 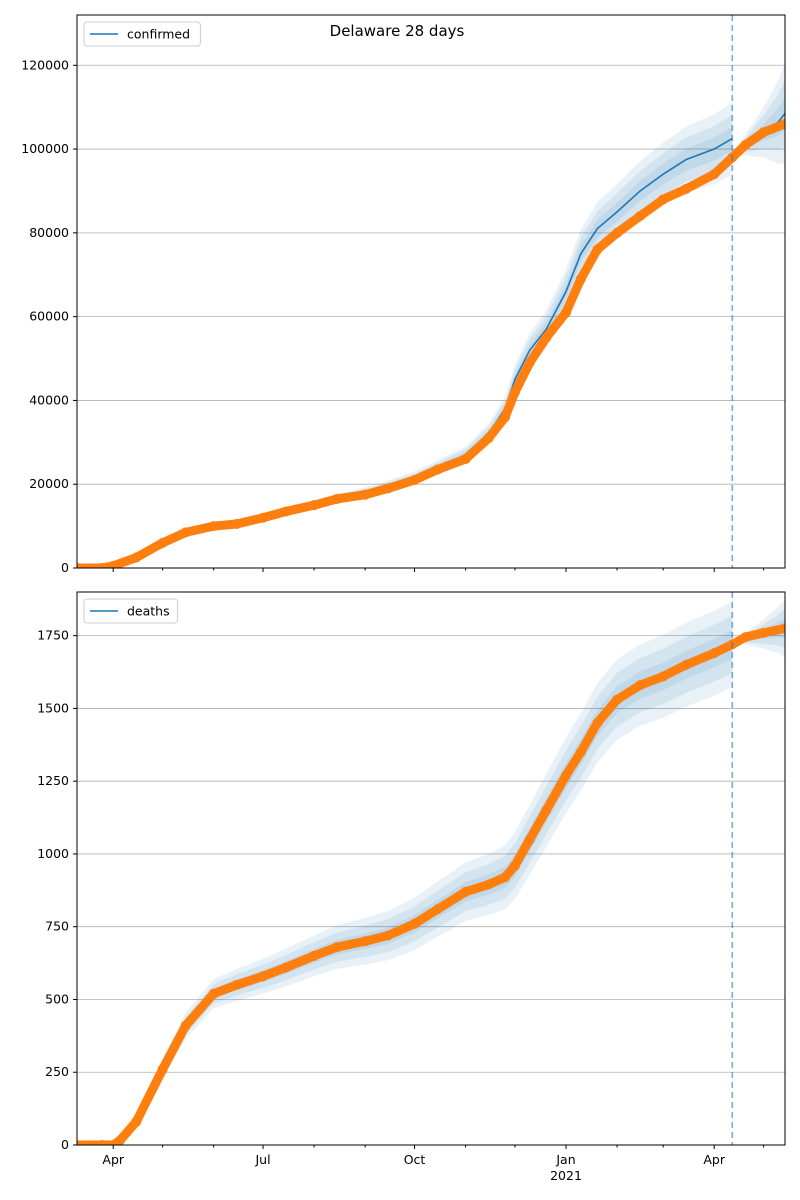 I want to click on y-tick-label: 1250, so click(x=53, y=780).